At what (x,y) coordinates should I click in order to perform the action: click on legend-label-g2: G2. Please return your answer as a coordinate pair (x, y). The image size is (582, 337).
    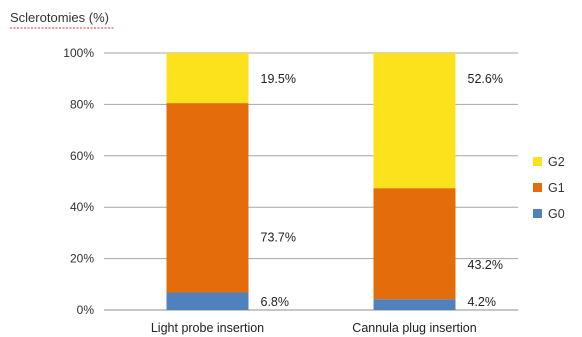
    Looking at the image, I should click on (556, 162).